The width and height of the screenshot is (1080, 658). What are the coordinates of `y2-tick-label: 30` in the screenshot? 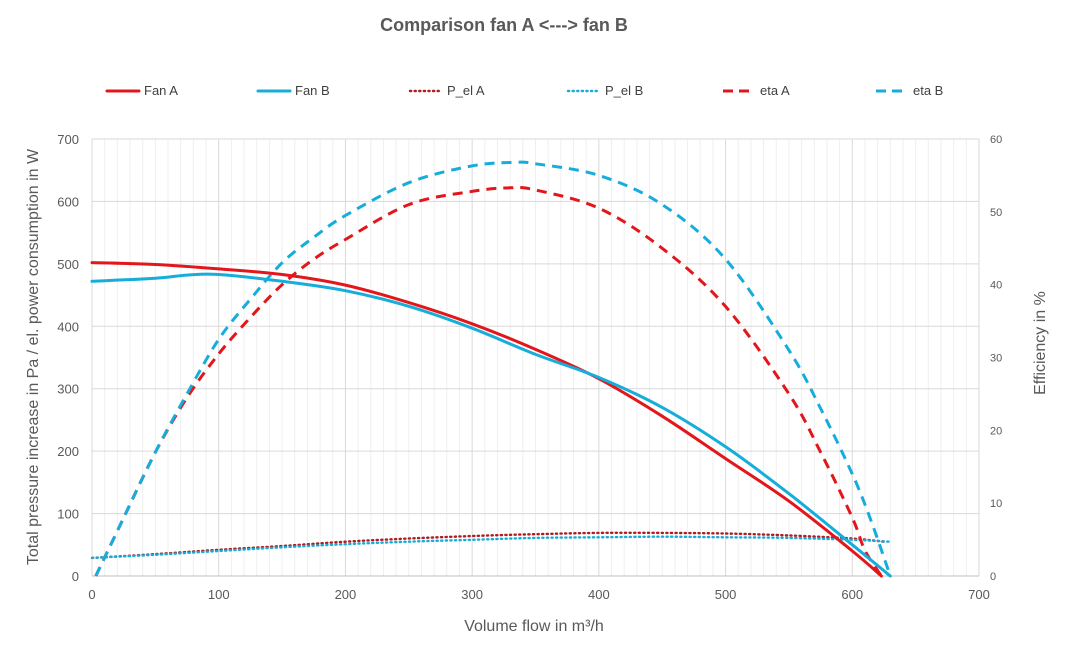 It's located at (996, 359).